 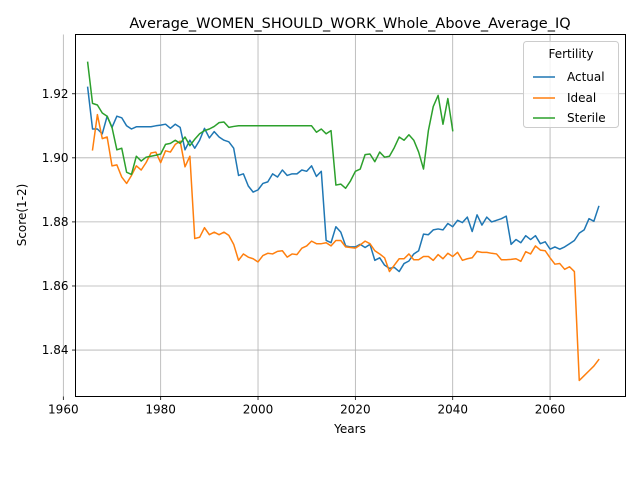 I want to click on x-axis-title: Years, so click(x=349, y=429).